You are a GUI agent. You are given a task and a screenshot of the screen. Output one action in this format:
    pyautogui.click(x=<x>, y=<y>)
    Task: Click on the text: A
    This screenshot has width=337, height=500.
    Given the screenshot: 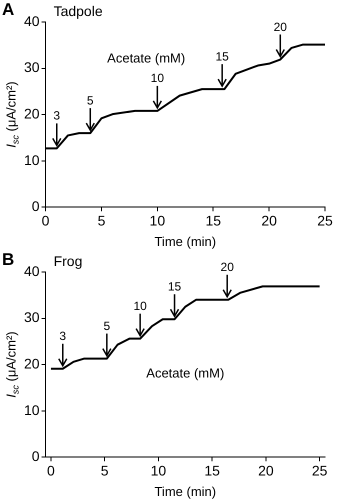 What is the action you would take?
    pyautogui.click(x=8, y=10)
    